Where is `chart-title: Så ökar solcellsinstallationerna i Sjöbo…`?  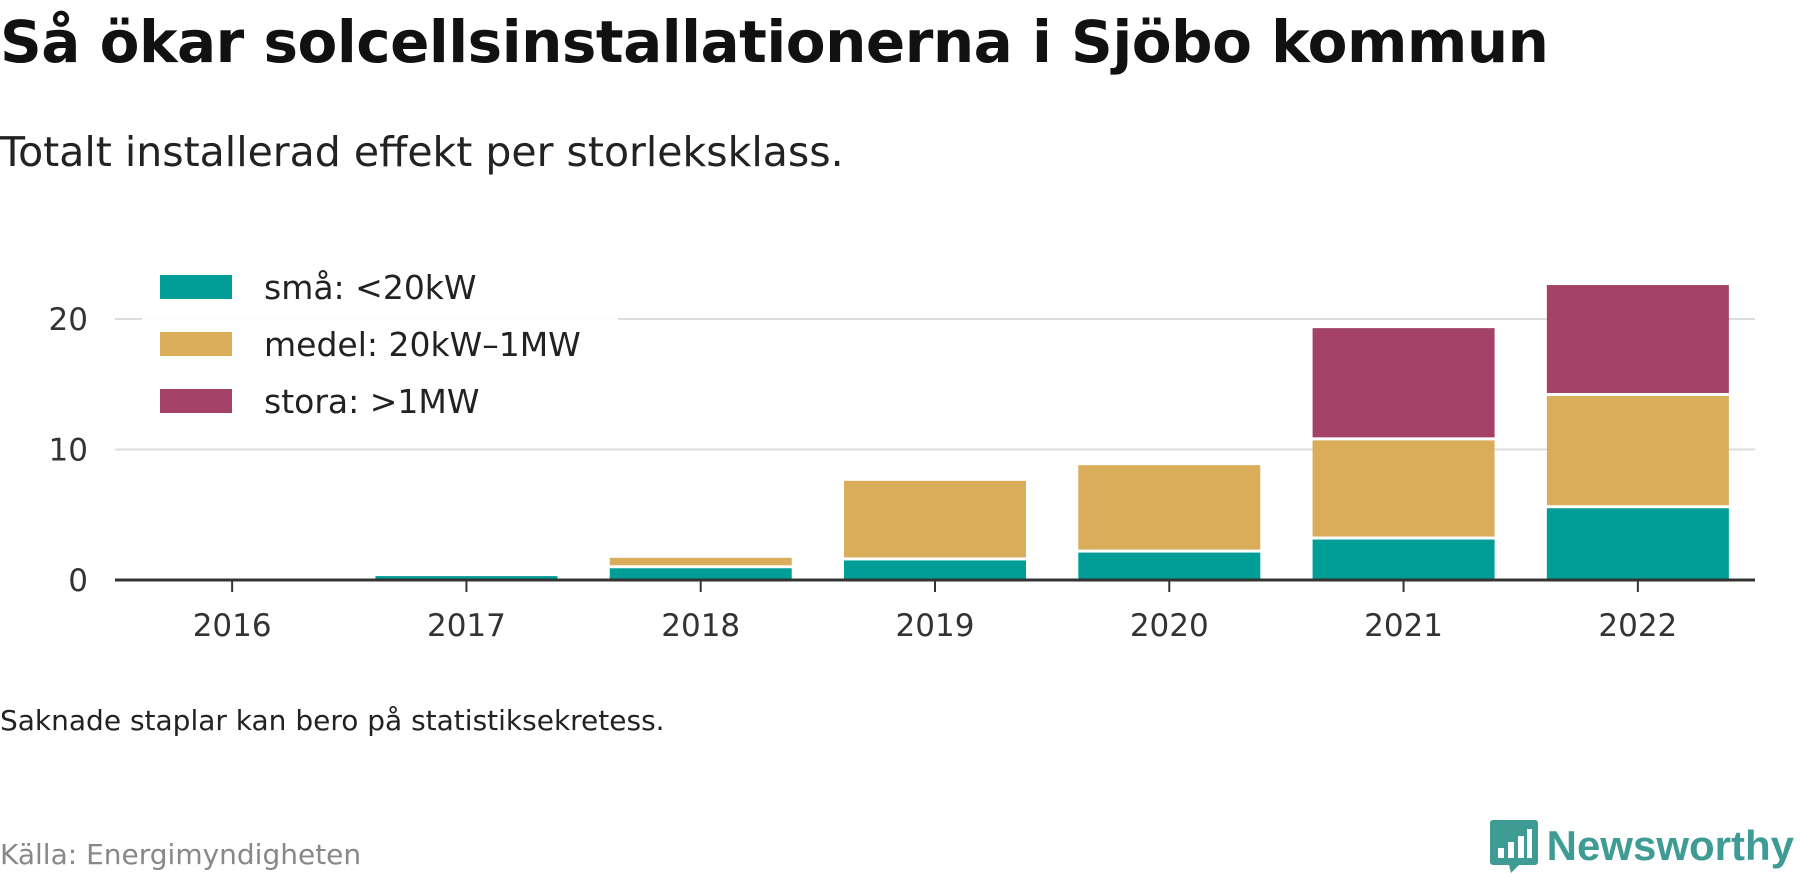 chart-title: Så ökar solcellsinstallationerna i Sjöbo… is located at coordinates (774, 42).